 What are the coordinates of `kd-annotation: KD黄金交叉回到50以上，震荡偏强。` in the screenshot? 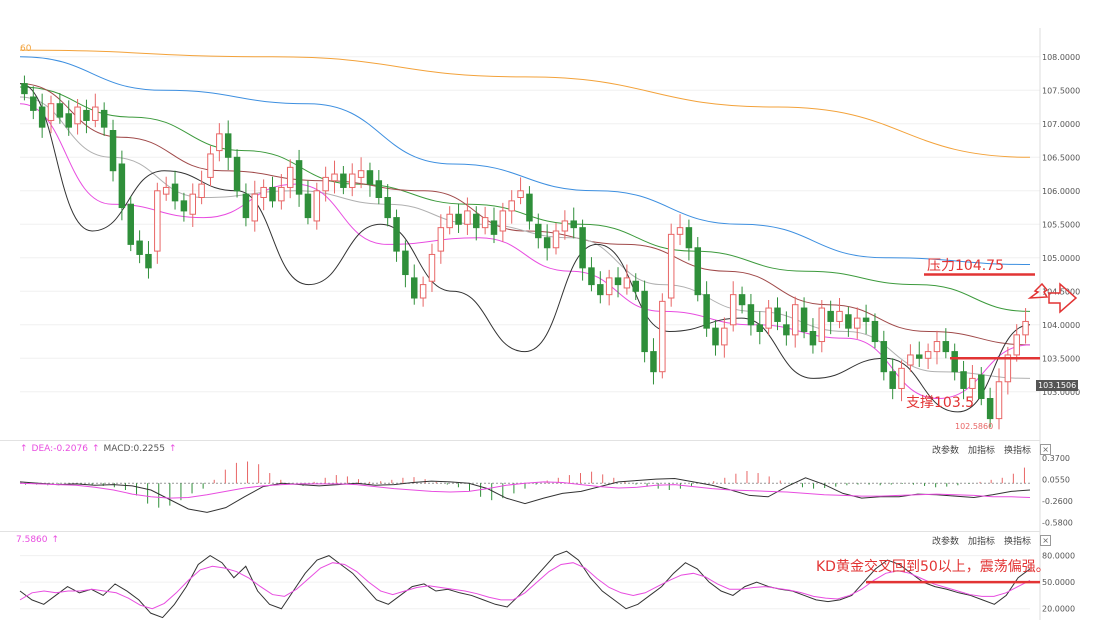 It's located at (933, 567).